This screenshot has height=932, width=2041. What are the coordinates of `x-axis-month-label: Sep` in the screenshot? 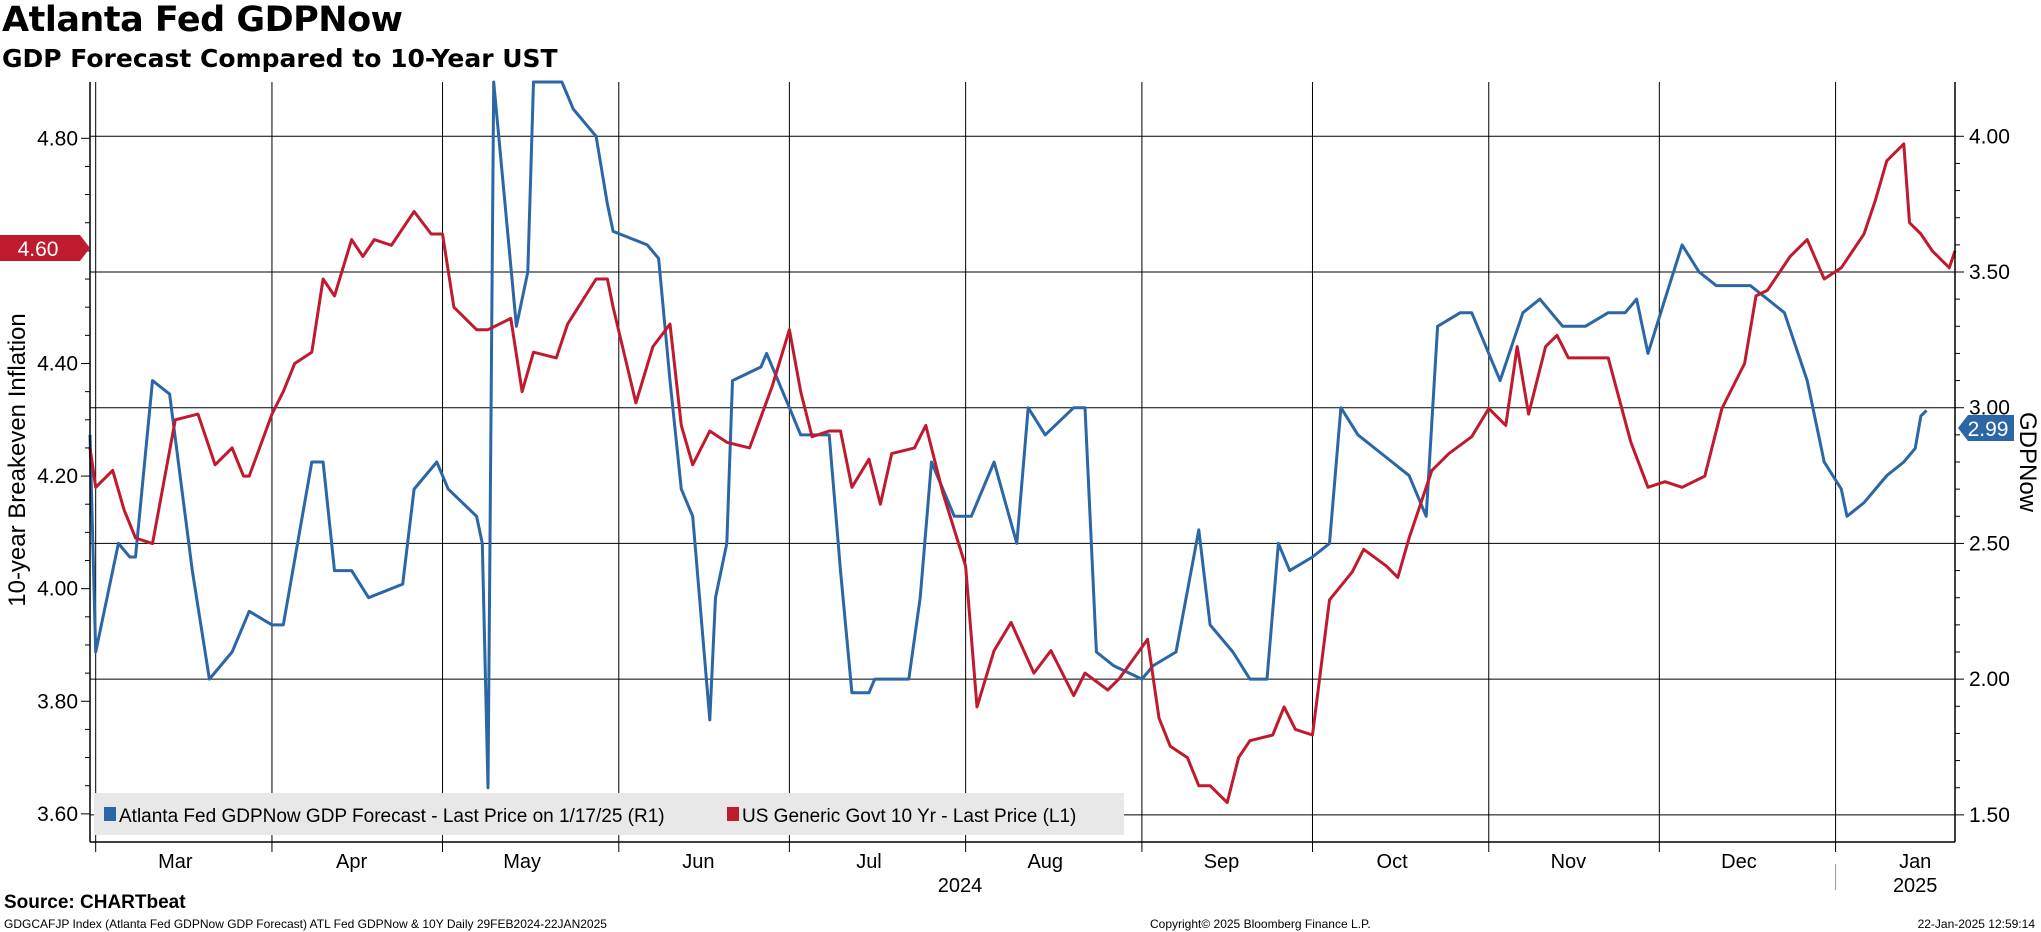 It's located at (1222, 862).